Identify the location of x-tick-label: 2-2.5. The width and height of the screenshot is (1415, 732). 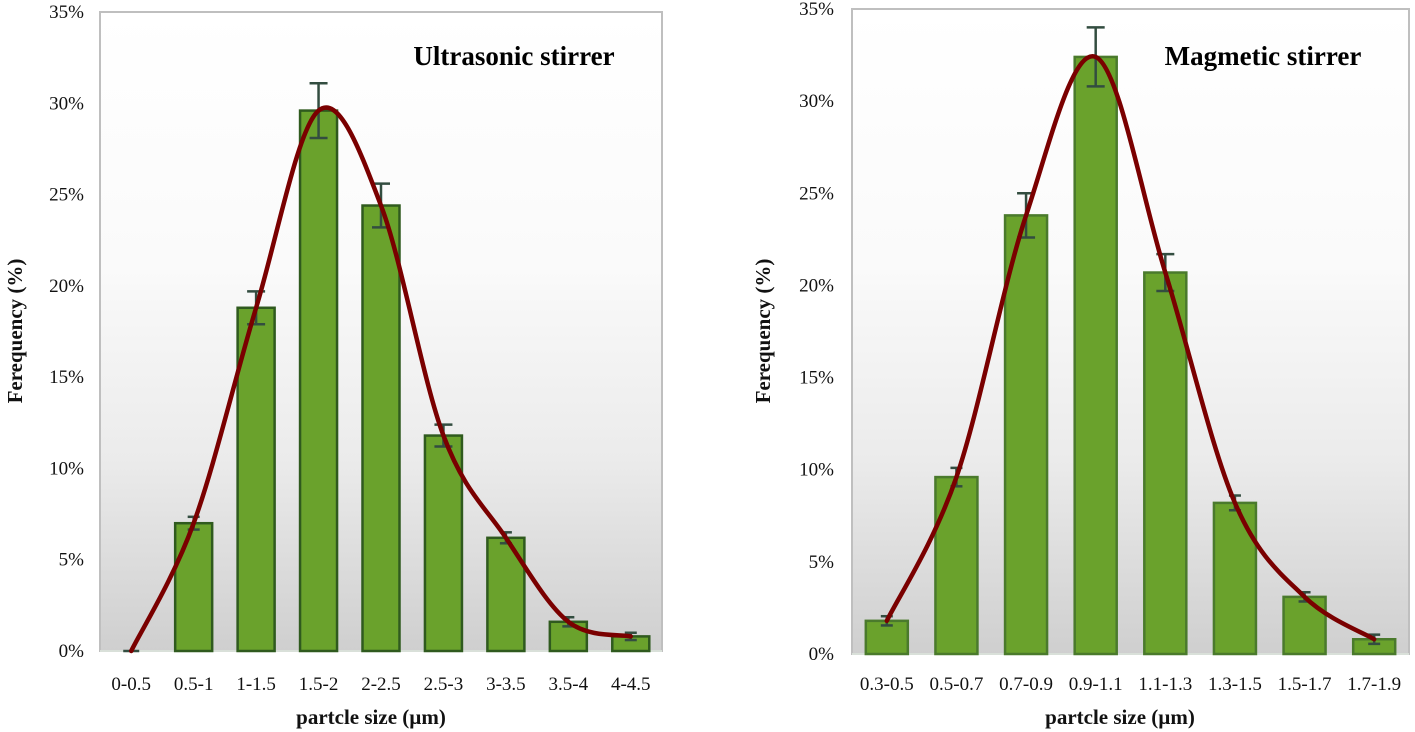
(381, 684).